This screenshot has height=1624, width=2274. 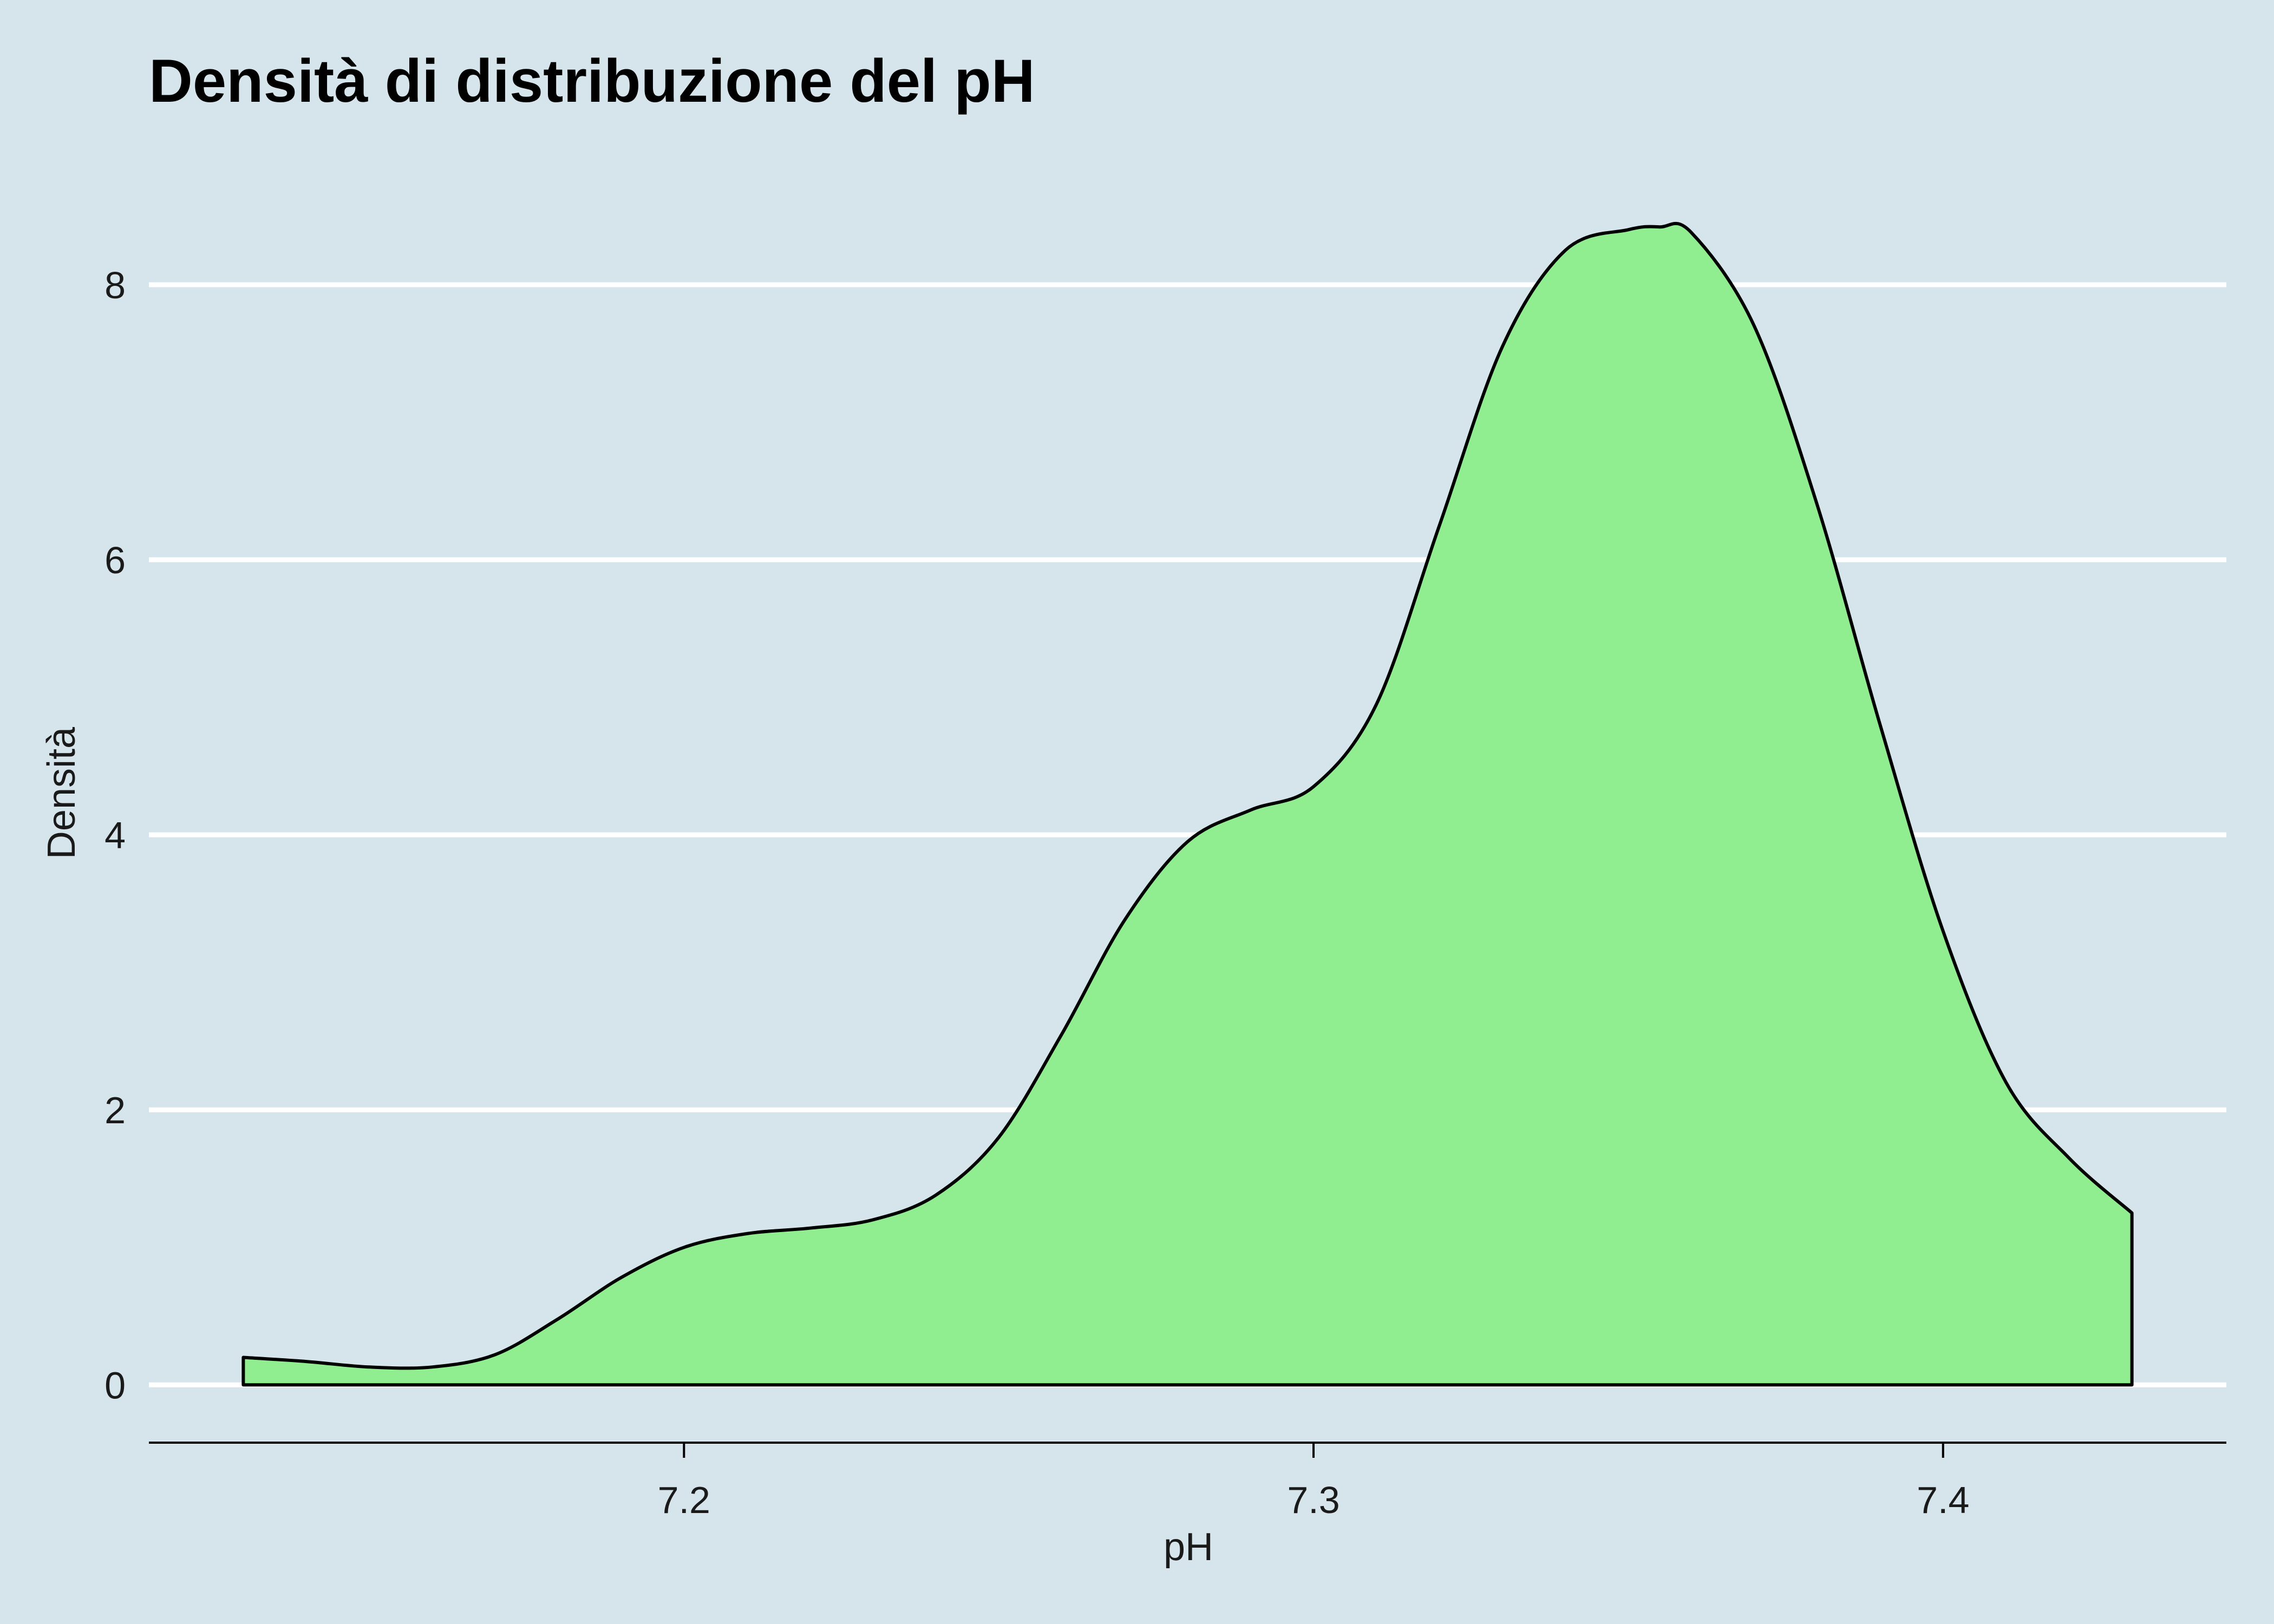 What do you see at coordinates (684, 1500) in the screenshot?
I see `x-tick-label-7.2: 7.2` at bounding box center [684, 1500].